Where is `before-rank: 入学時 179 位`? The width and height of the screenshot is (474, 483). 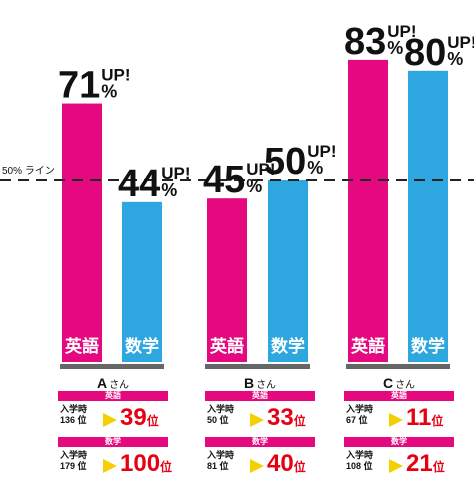 before-rank: 入学時 179 位 is located at coordinates (73, 461).